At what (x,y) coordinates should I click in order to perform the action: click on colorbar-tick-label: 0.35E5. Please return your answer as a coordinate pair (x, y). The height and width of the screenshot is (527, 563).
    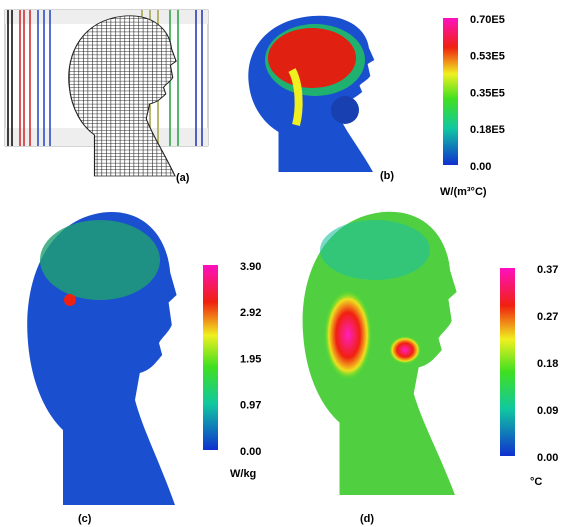
    Looking at the image, I should click on (487, 93).